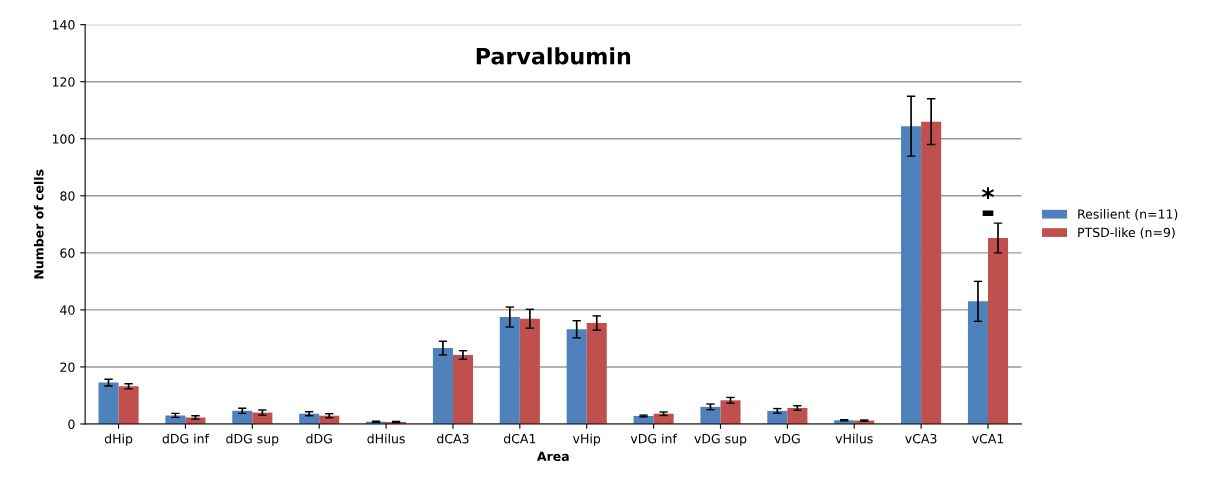 The height and width of the screenshot is (493, 1216). I want to click on x-tick-label: vCA1, so click(988, 438).